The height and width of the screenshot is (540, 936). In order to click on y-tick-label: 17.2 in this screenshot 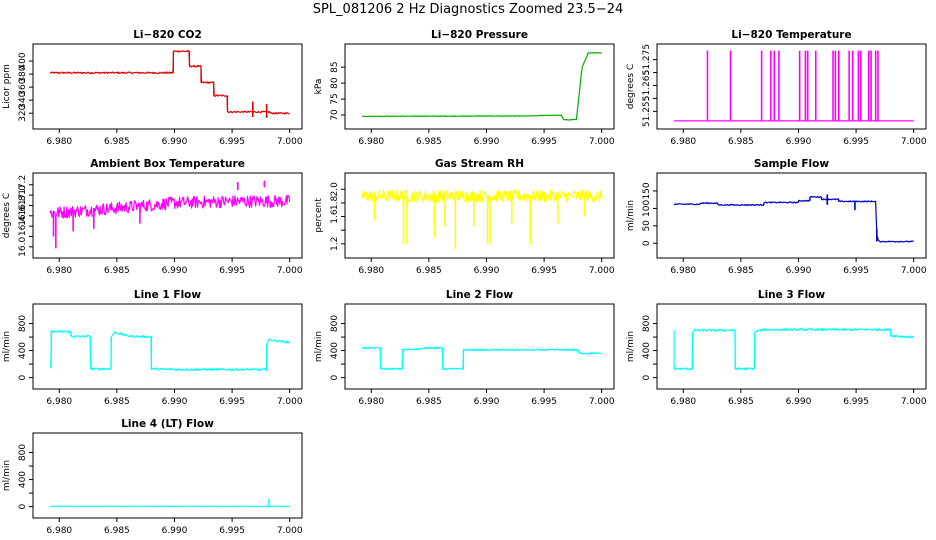, I will do `click(23, 185)`.